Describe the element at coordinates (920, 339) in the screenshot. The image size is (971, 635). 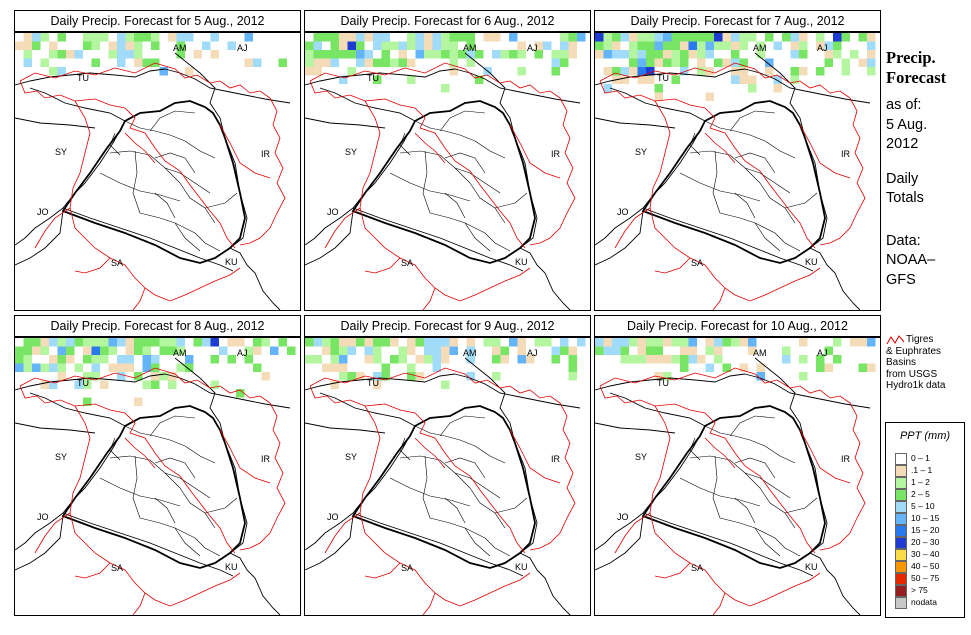
I see `basin-legend-line-1: Tigres` at that location.